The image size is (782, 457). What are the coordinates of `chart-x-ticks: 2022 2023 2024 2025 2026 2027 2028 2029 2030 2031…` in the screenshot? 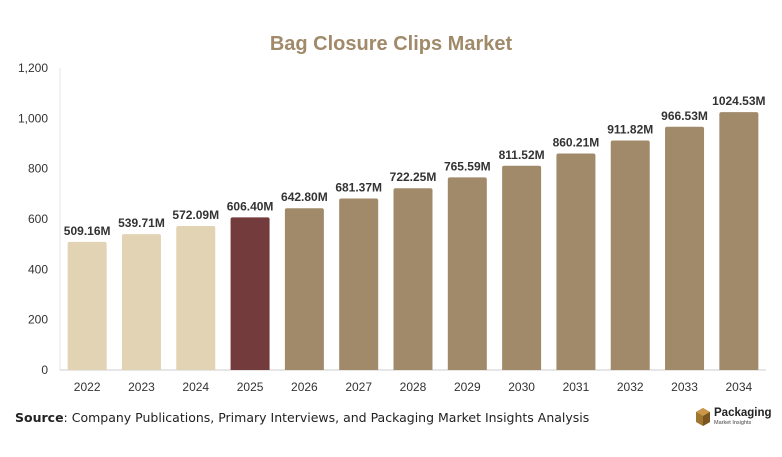 It's located at (413, 387).